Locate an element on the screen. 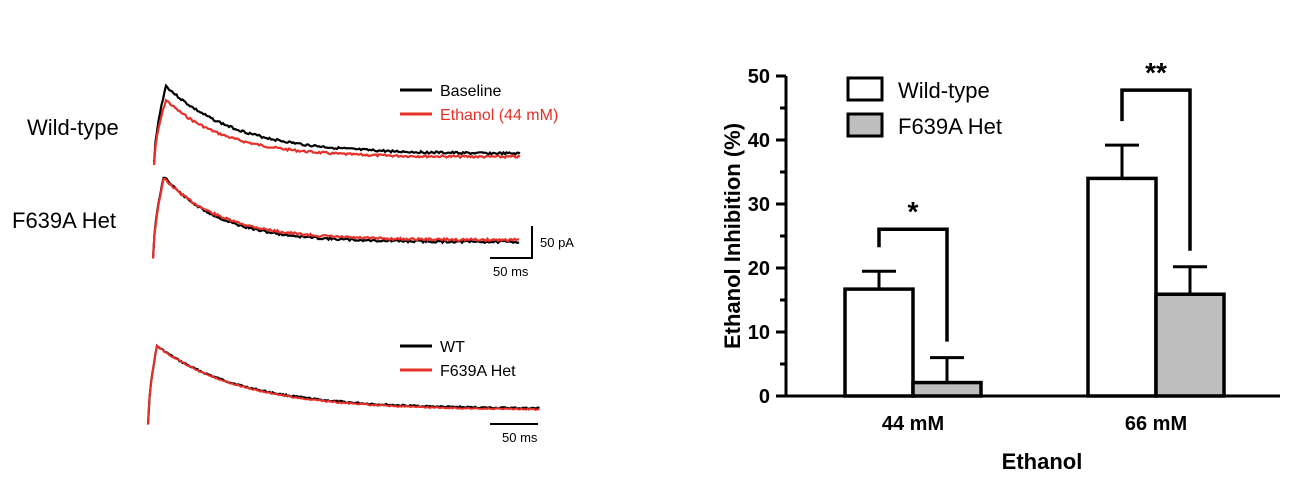 The height and width of the screenshot is (487, 1314). scalebar-current-label: 50 pA is located at coordinates (557, 242).